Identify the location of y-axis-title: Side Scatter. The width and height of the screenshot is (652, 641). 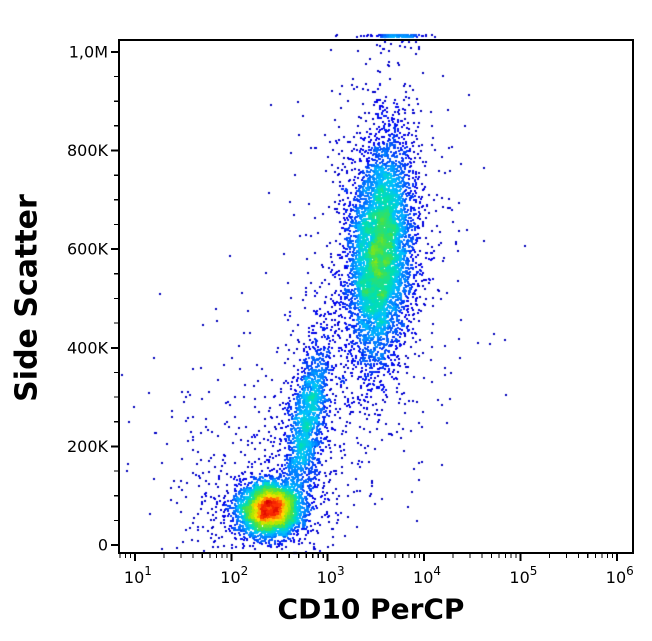
(27, 298).